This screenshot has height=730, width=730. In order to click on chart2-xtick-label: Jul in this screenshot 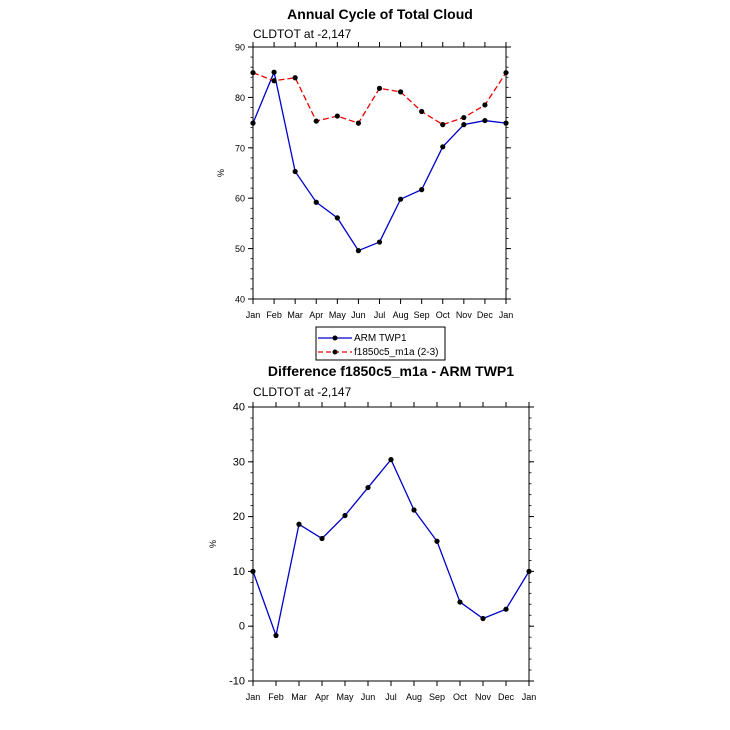, I will do `click(391, 697)`.